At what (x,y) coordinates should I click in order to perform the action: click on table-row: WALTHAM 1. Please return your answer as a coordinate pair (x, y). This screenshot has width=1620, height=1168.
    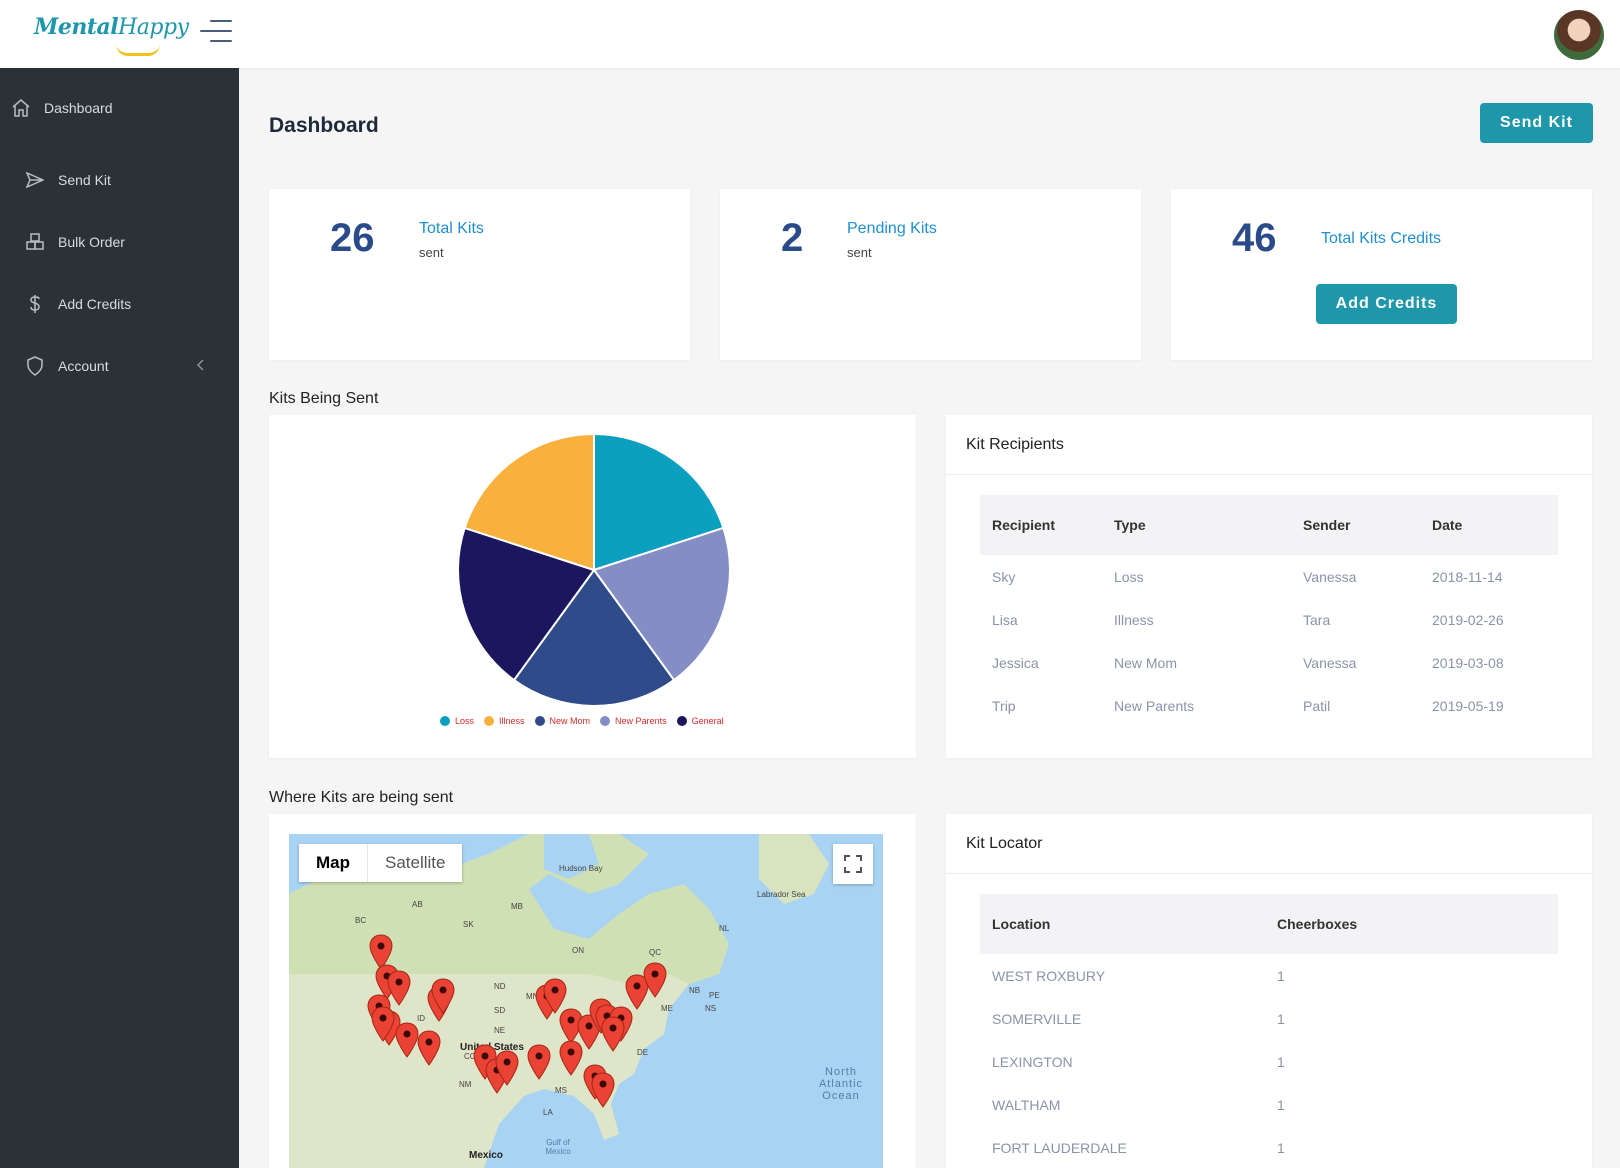
    Looking at the image, I should click on (1269, 1104).